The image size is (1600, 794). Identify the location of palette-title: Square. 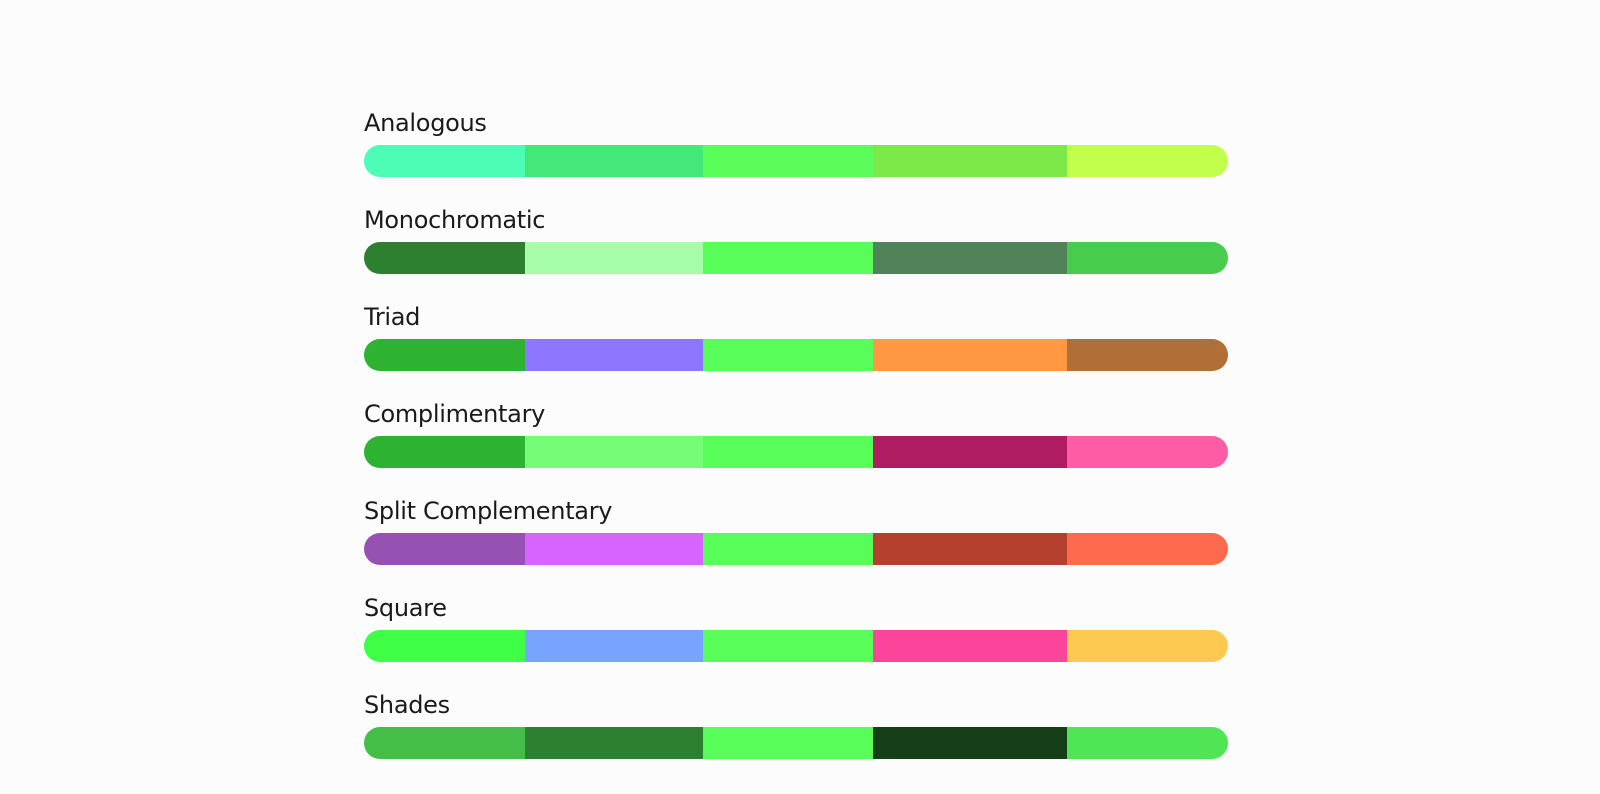
(405, 608).